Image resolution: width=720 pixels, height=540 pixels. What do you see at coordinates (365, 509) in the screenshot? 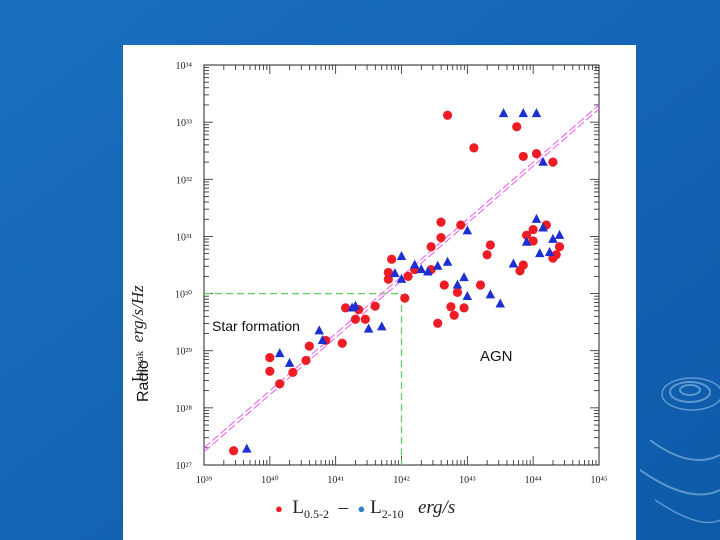
I see `x-axis-title: ● L0.5-2 – ● L2-10 erg/s` at bounding box center [365, 509].